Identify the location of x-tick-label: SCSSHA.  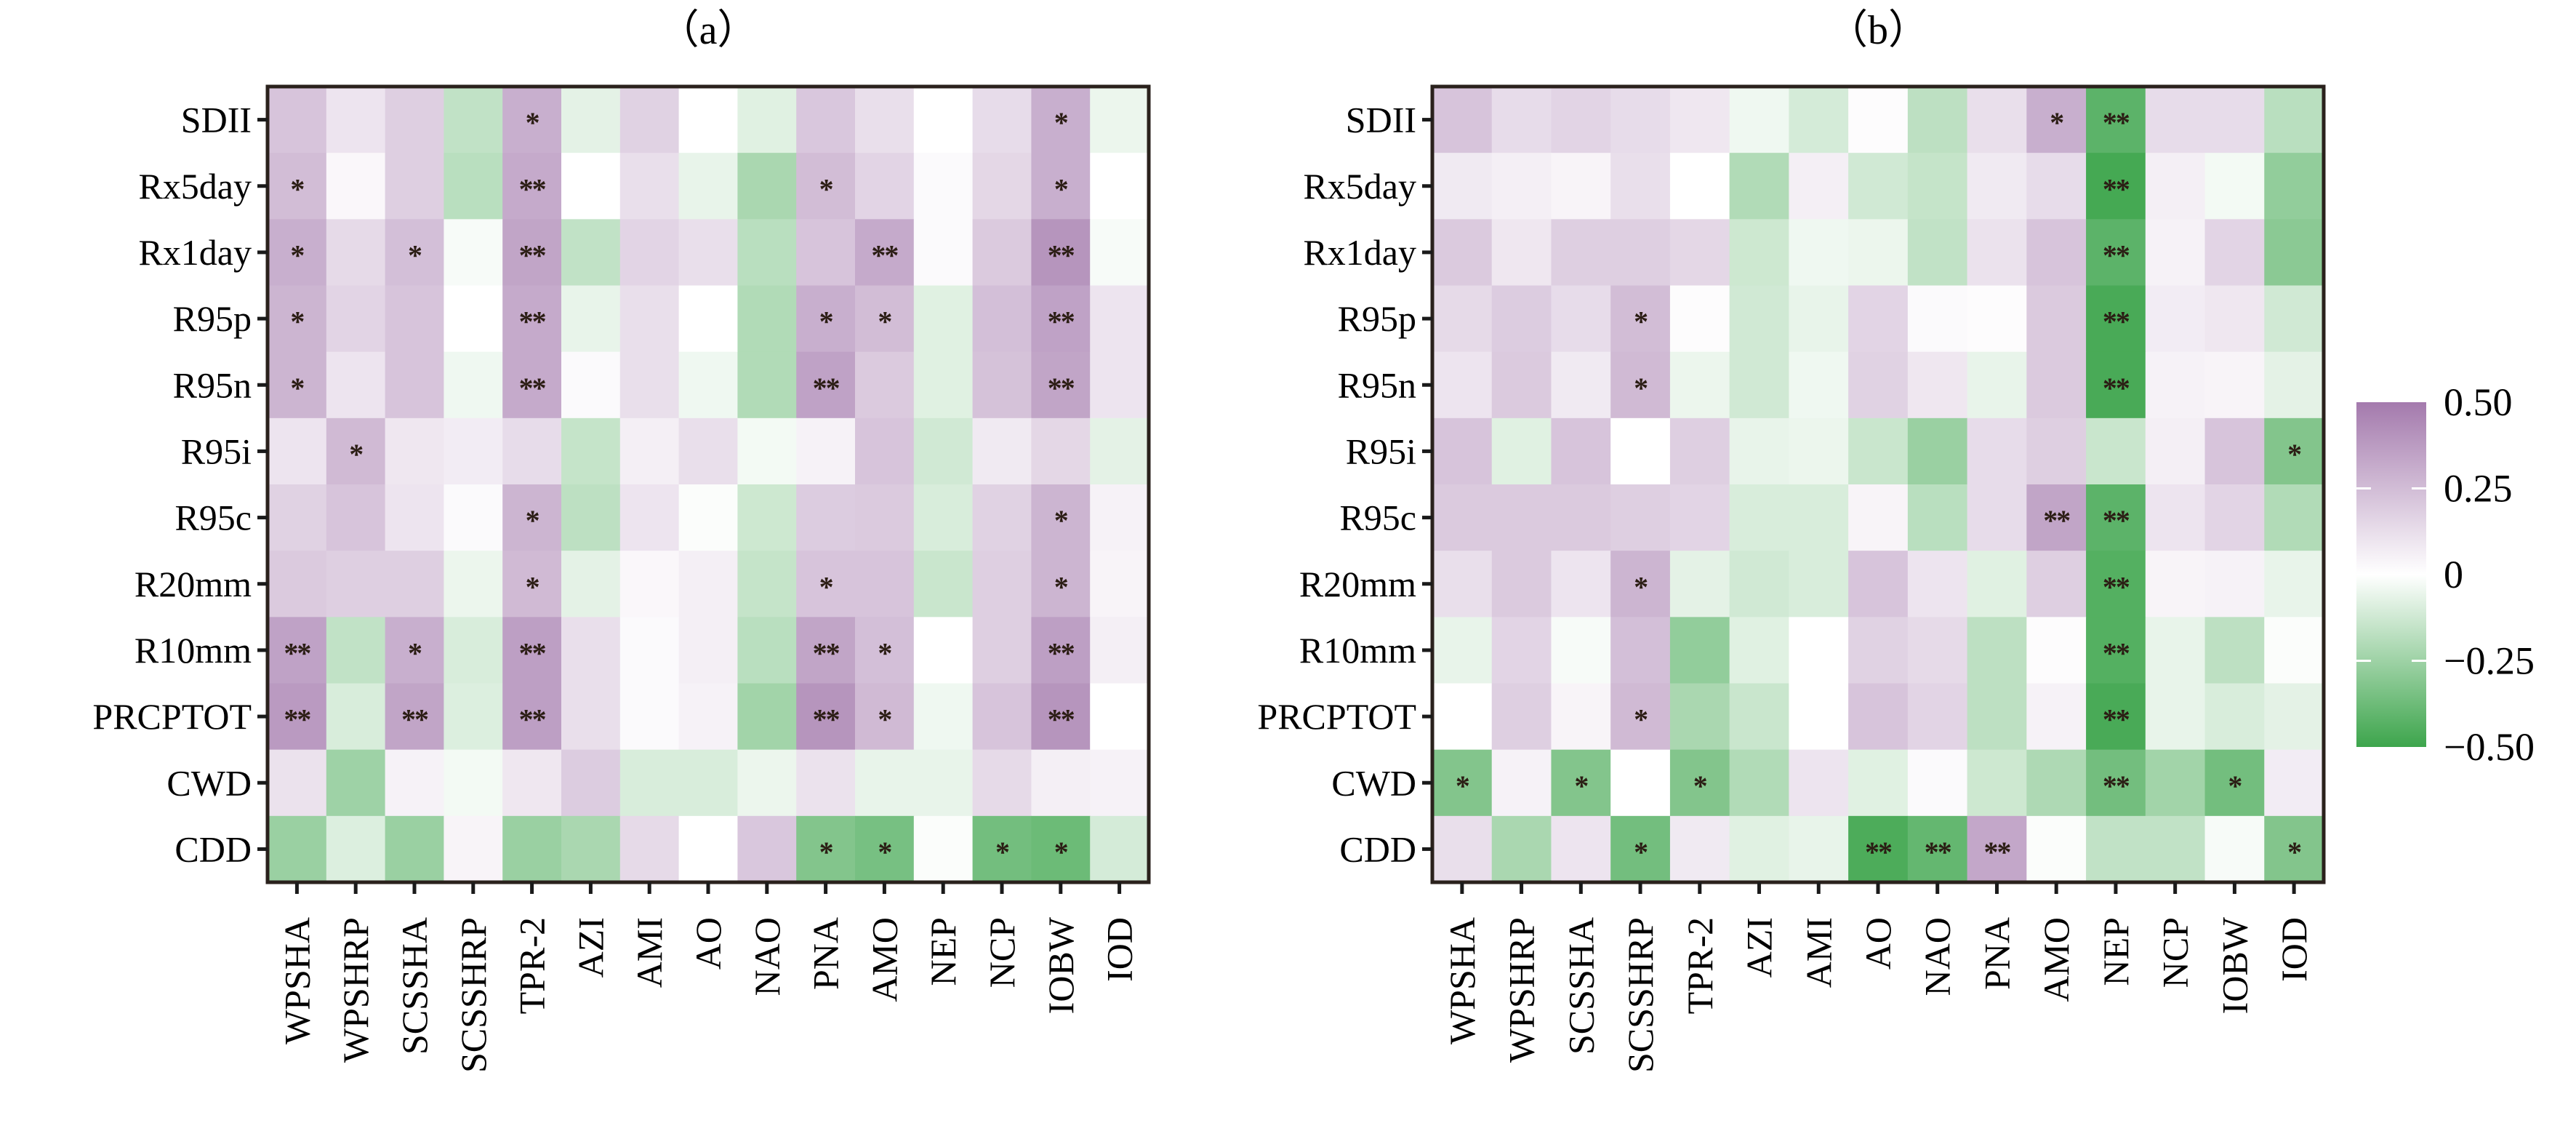
(1580, 986).